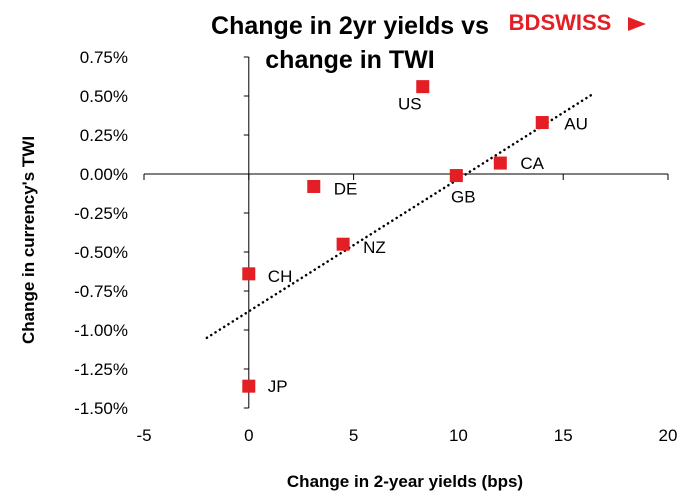  I want to click on y-tick-label: -1.50%, so click(101, 408).